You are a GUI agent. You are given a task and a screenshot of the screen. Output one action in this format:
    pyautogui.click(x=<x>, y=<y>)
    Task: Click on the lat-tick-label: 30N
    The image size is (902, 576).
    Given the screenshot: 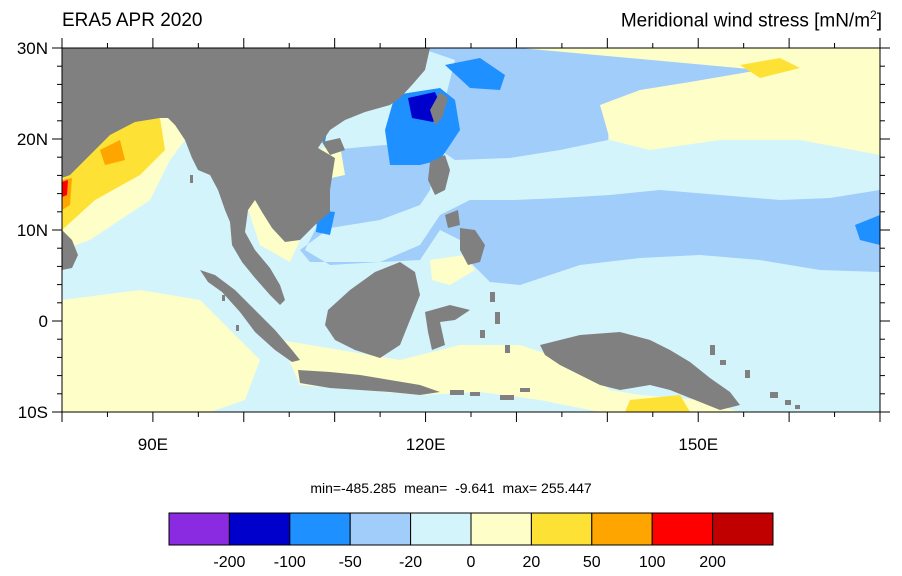 What is the action you would take?
    pyautogui.click(x=32, y=48)
    